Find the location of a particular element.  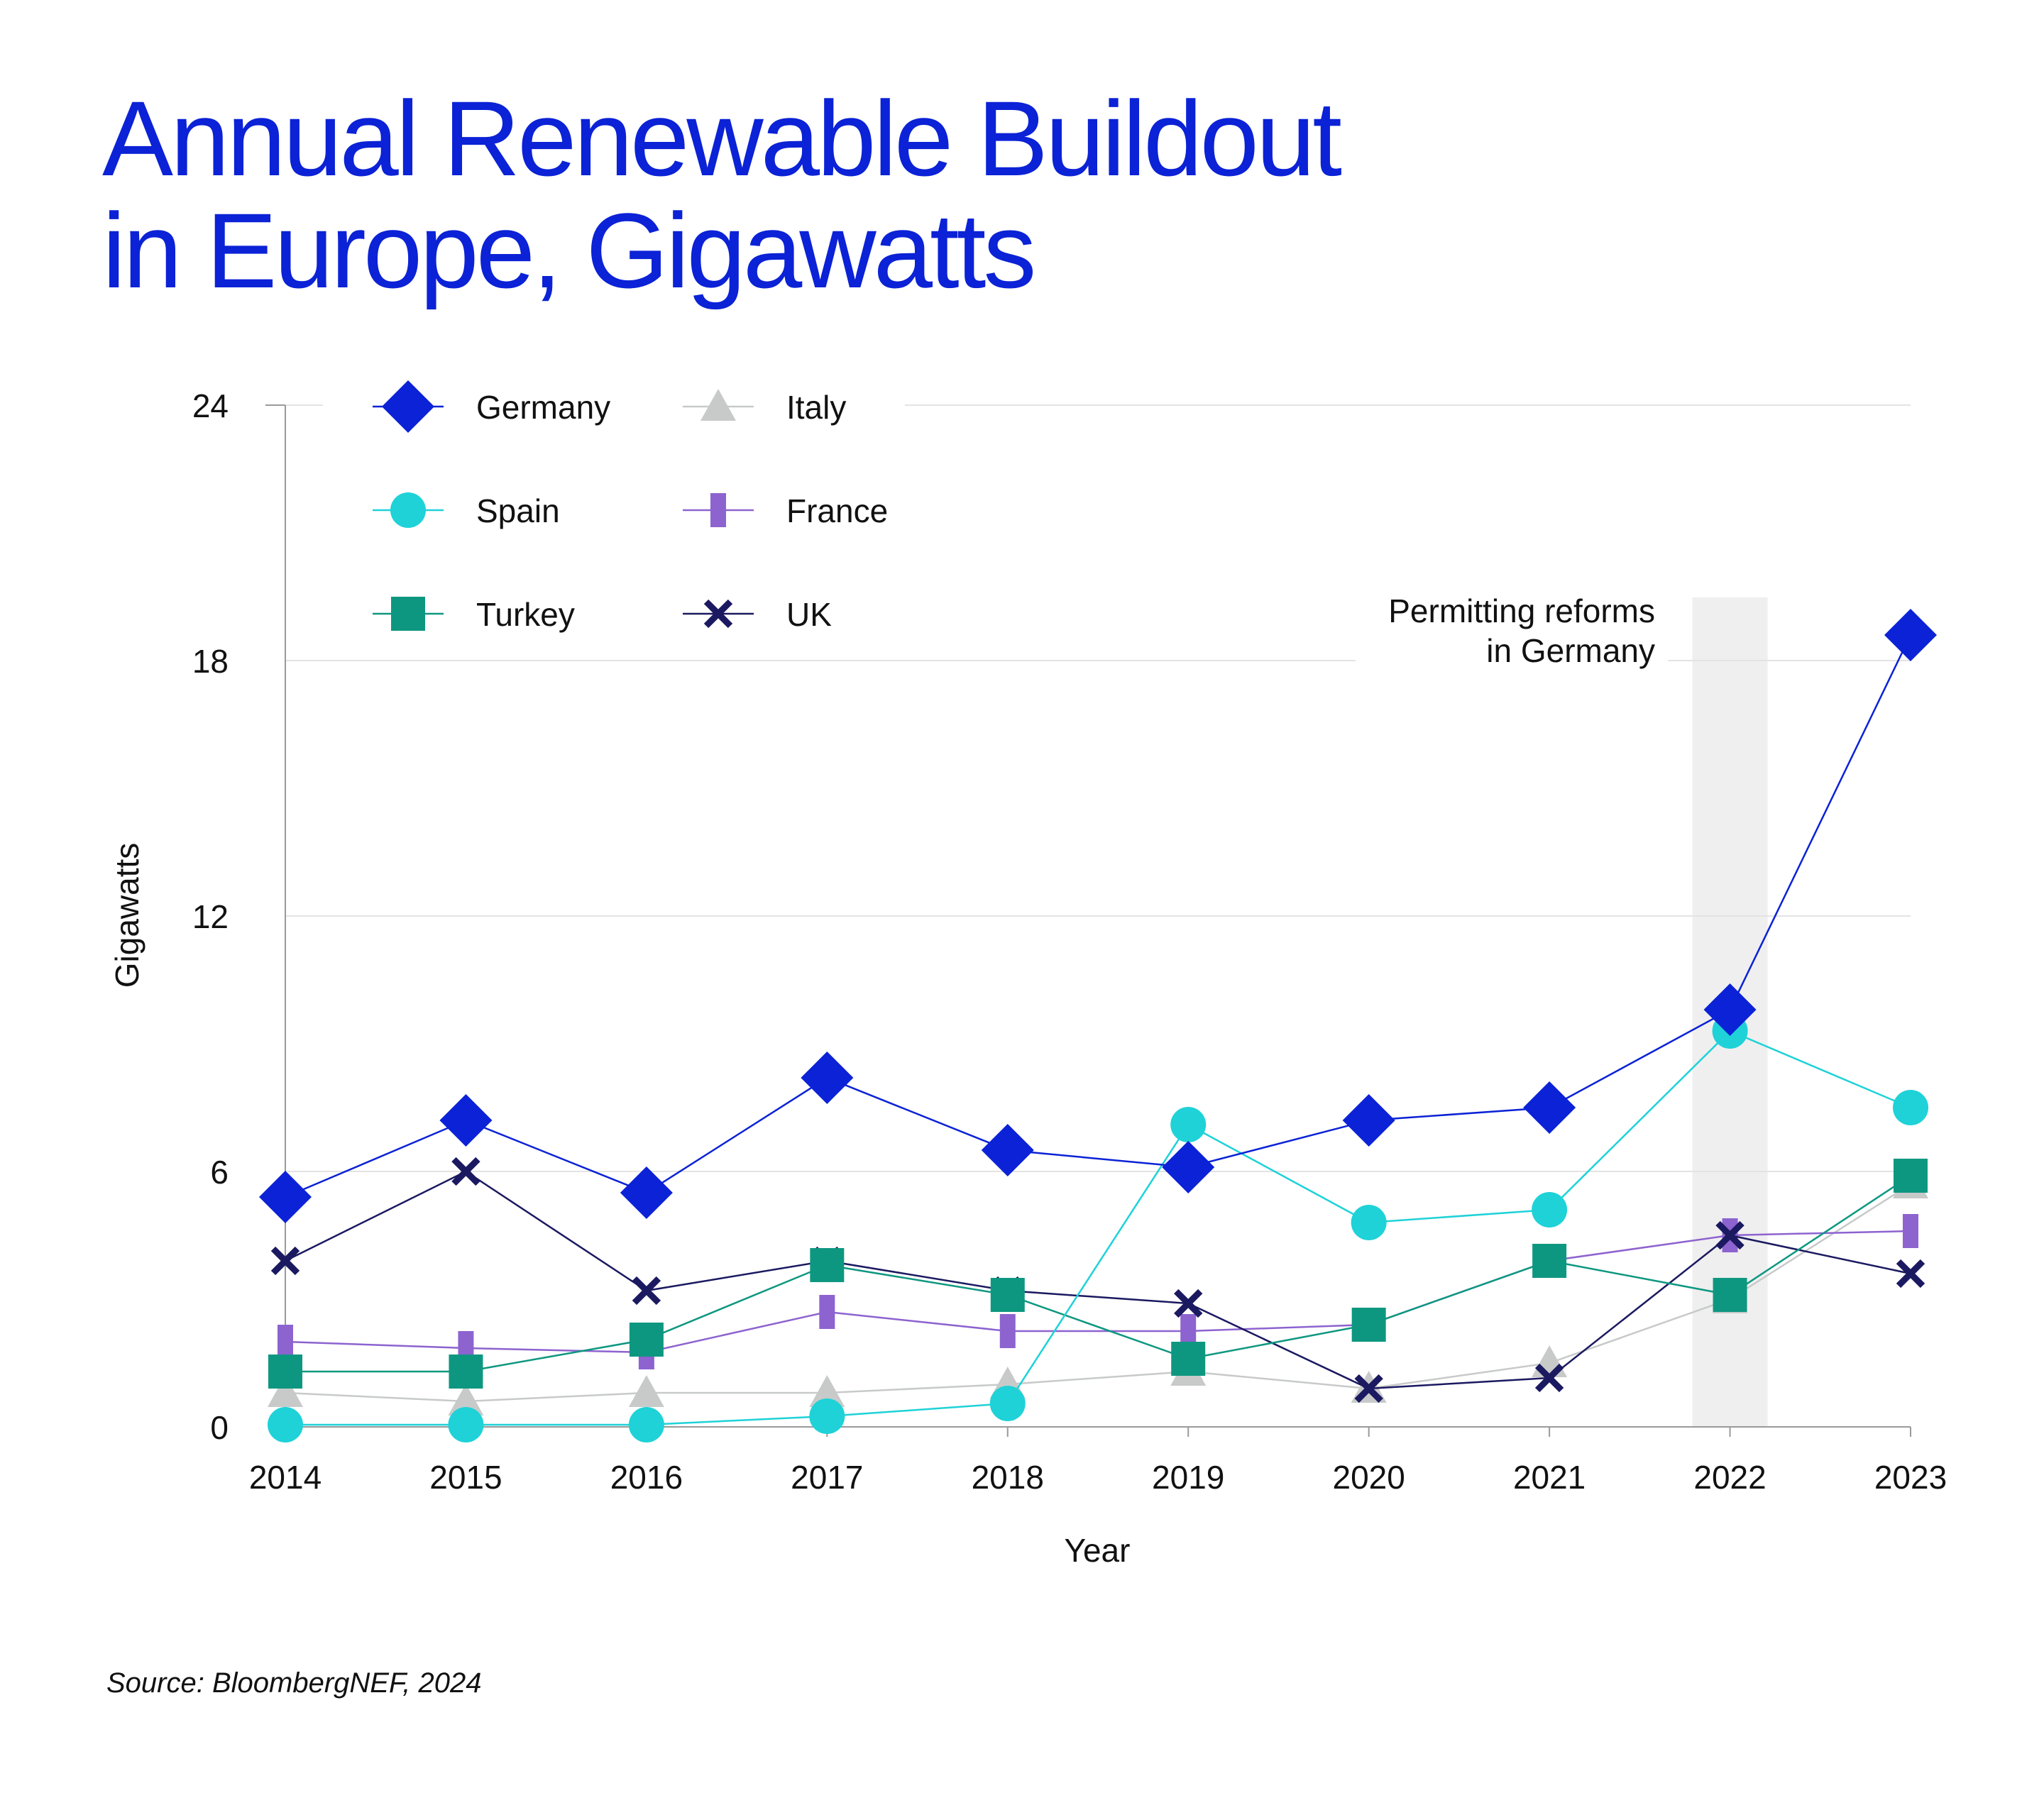

x-tick-label-2018: 2018 is located at coordinates (1008, 1478).